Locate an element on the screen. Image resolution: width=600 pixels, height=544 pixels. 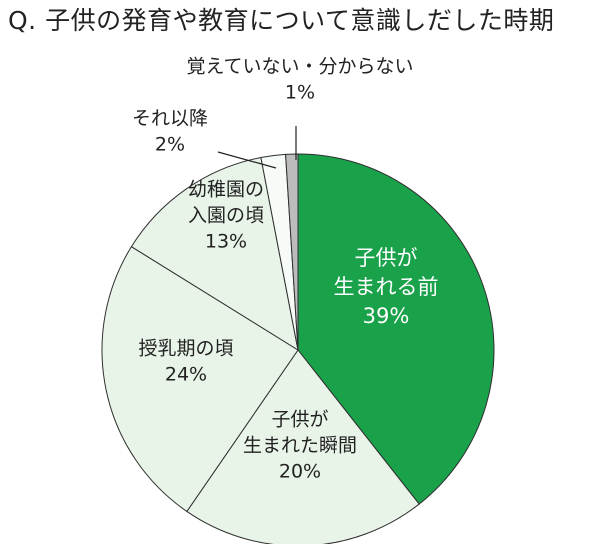
slice-value-label: 39% is located at coordinates (386, 316).